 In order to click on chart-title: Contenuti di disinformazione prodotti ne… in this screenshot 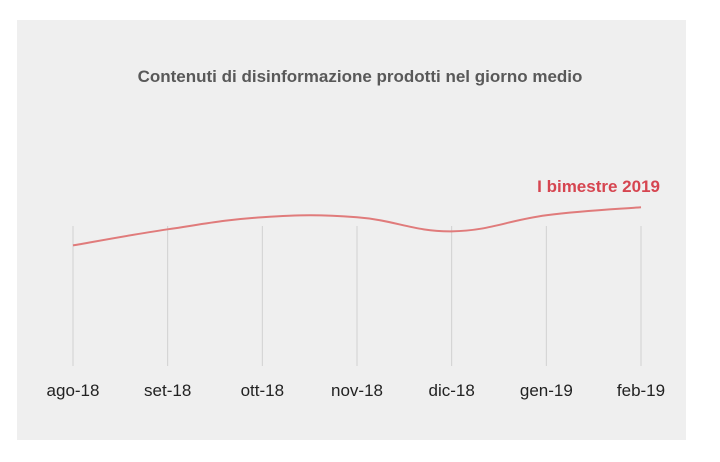, I will do `click(360, 76)`.